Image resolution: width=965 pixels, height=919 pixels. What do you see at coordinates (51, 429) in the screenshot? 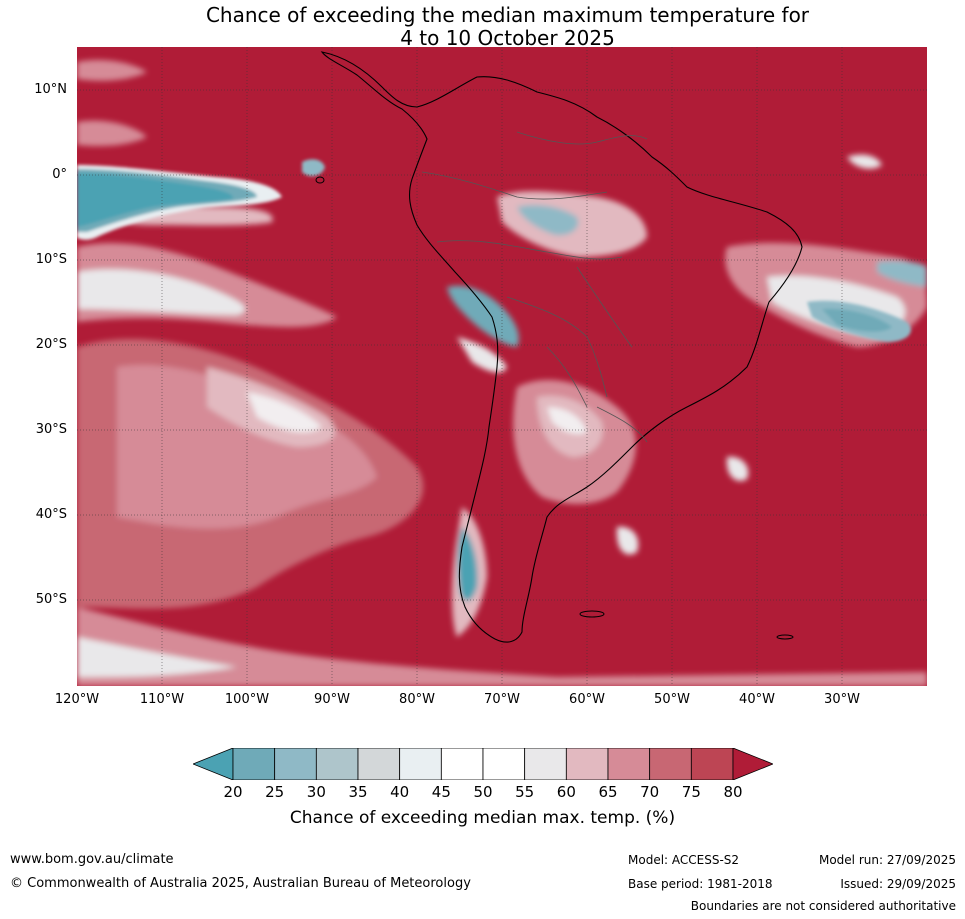
I see `lat-label-30s: 30°S` at bounding box center [51, 429].